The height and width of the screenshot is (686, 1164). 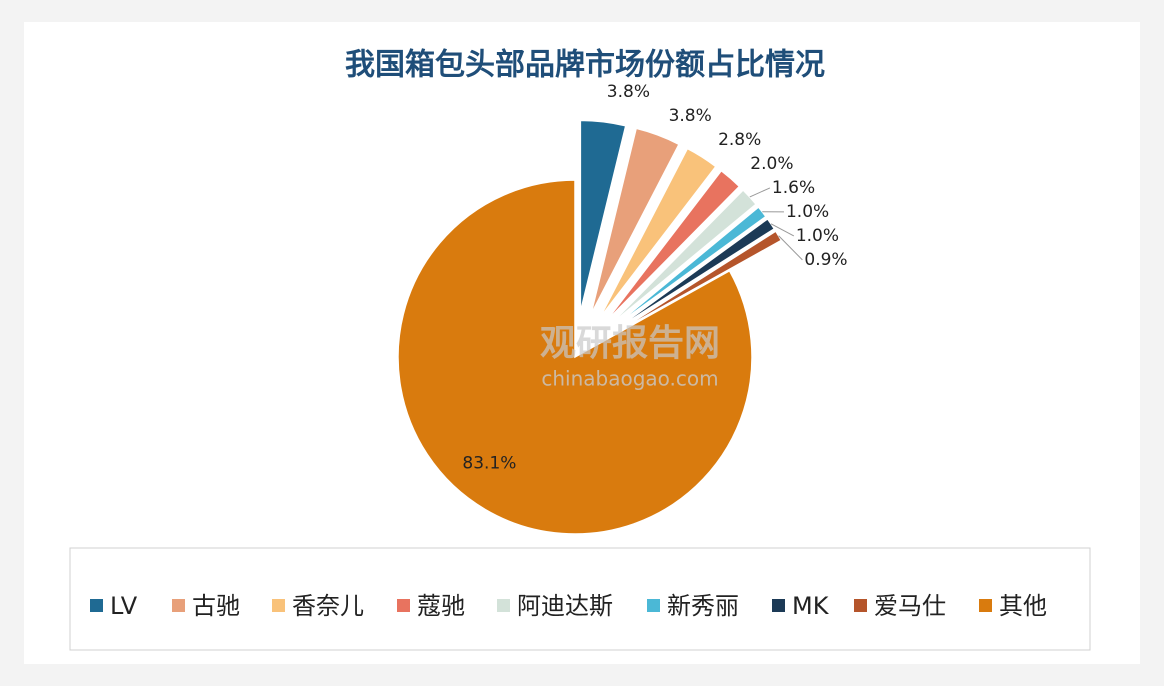 I want to click on legend-label: 其他, so click(x=1023, y=606).